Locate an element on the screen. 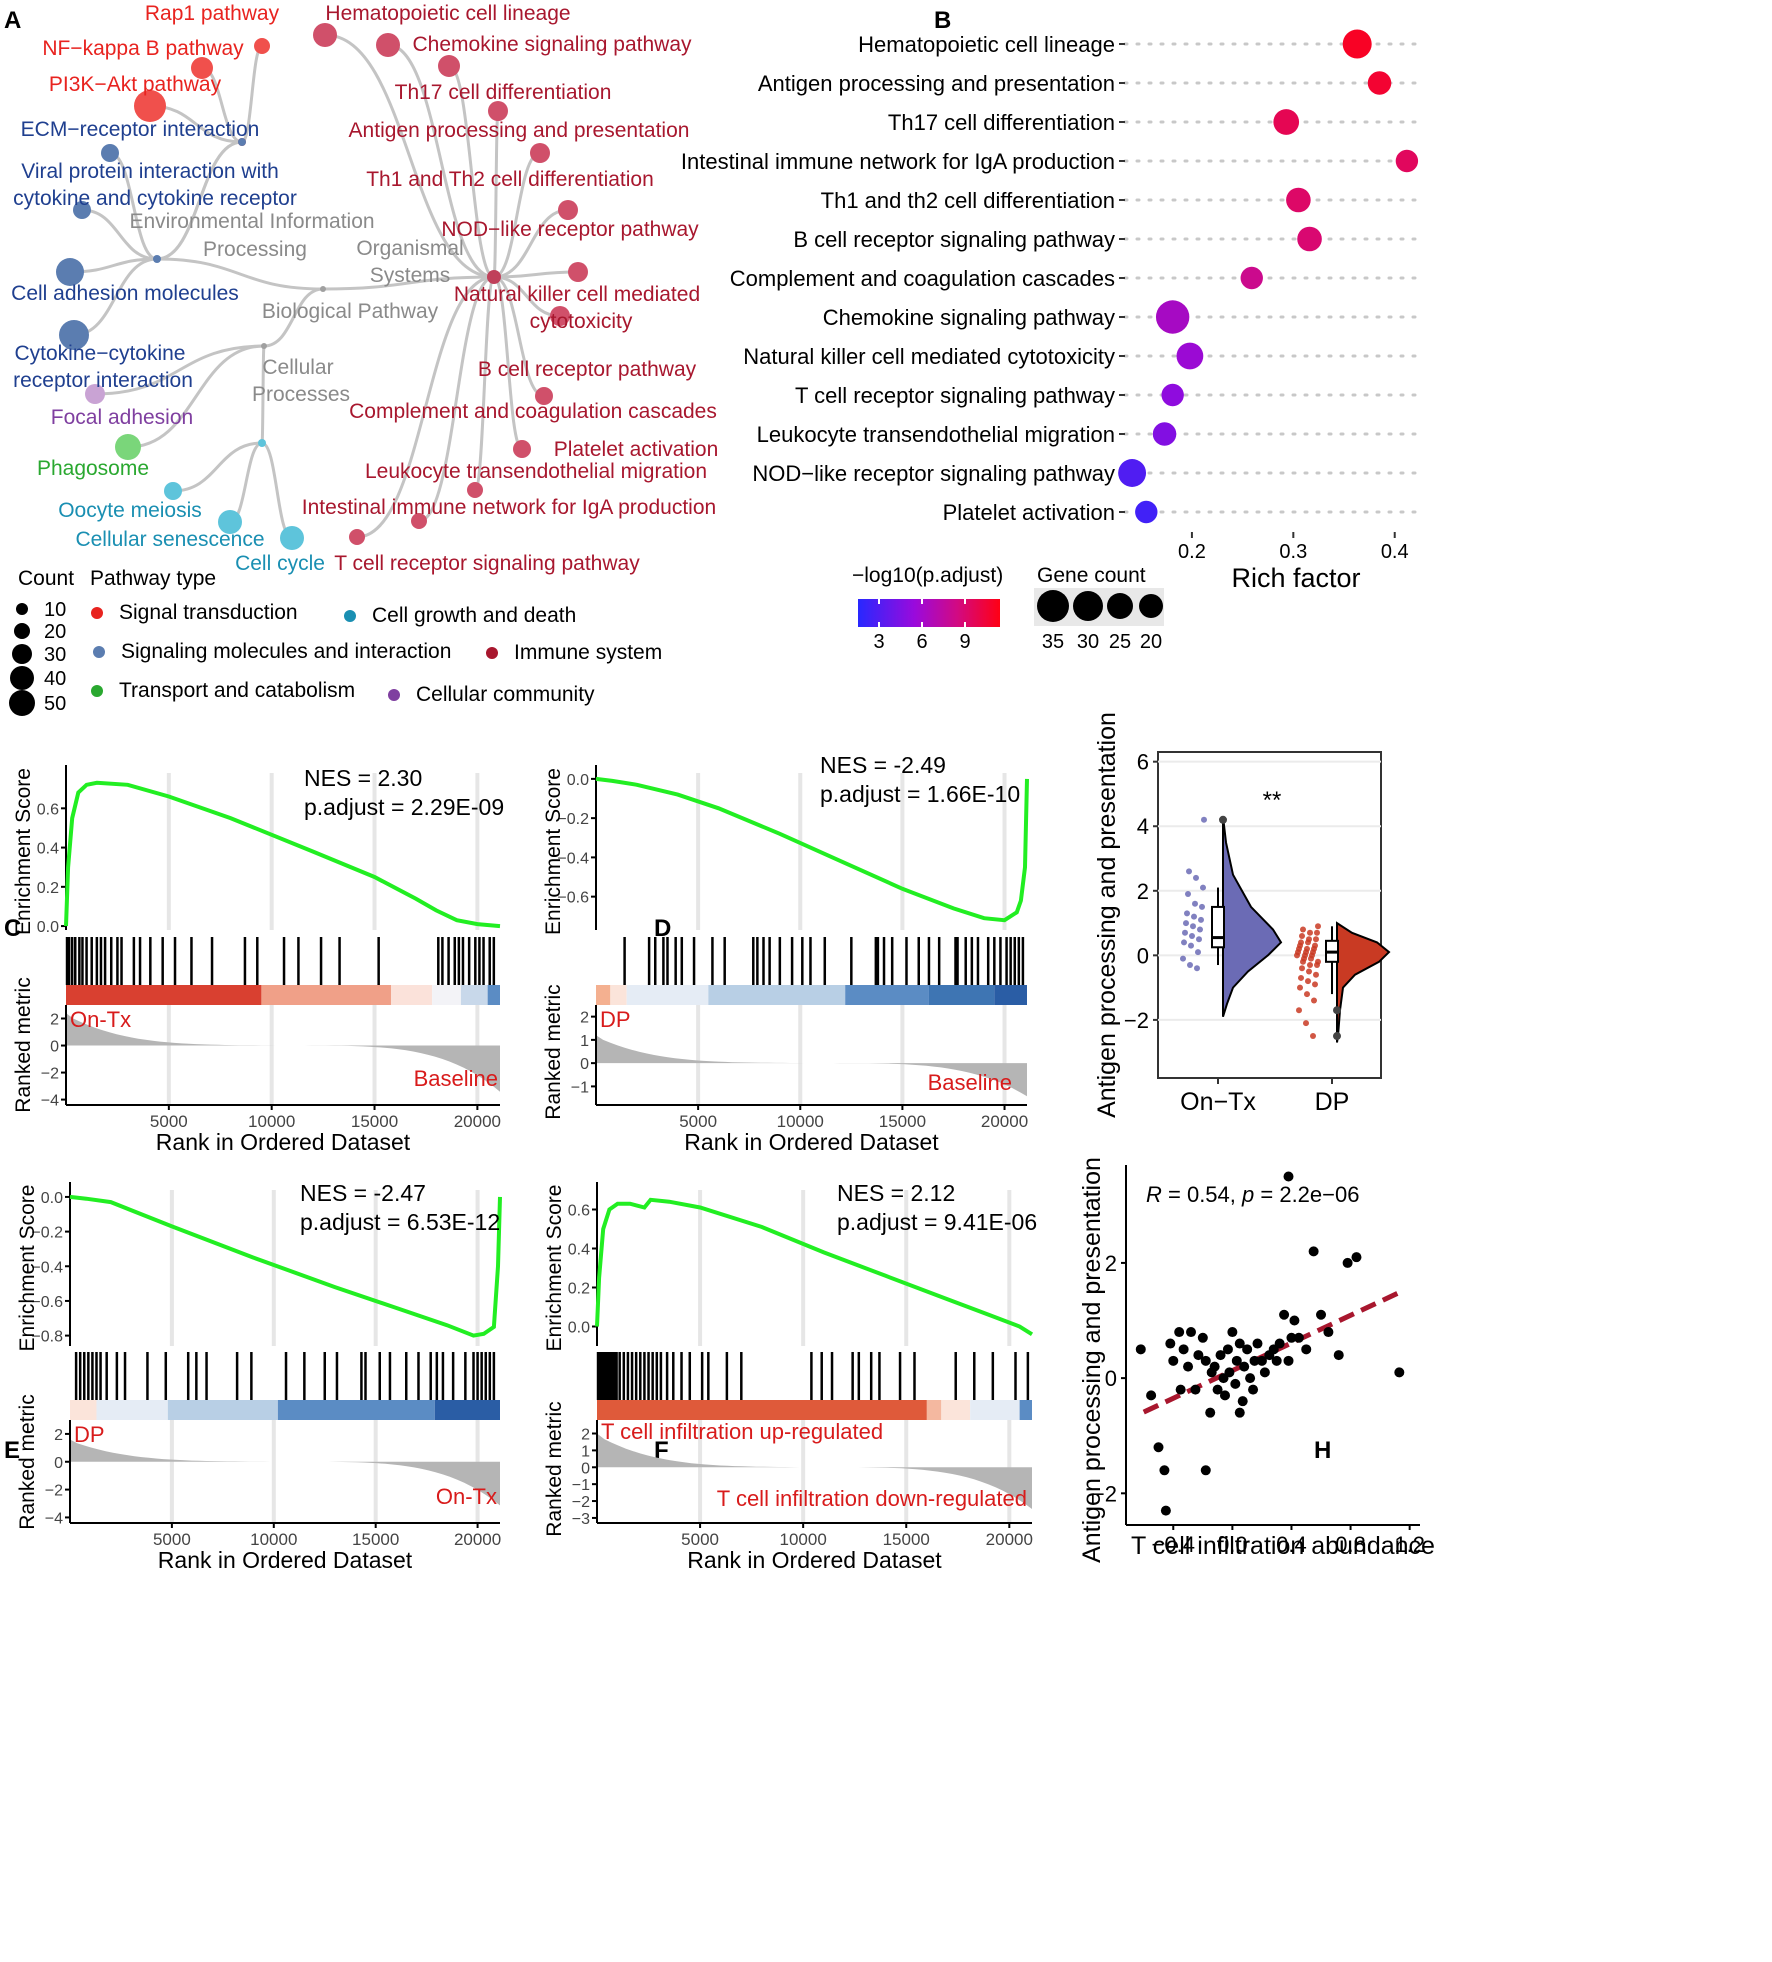 The width and height of the screenshot is (1772, 1962). network-node-label: ECM−receptor interaction is located at coordinates (140, 129).